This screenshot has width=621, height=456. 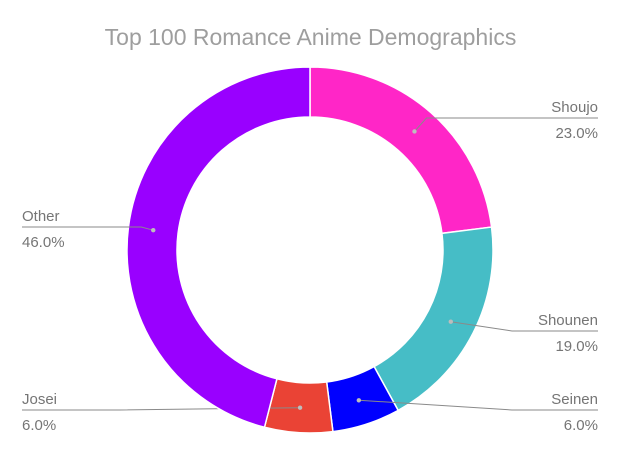 I want to click on slice-shounen, so click(x=433, y=319).